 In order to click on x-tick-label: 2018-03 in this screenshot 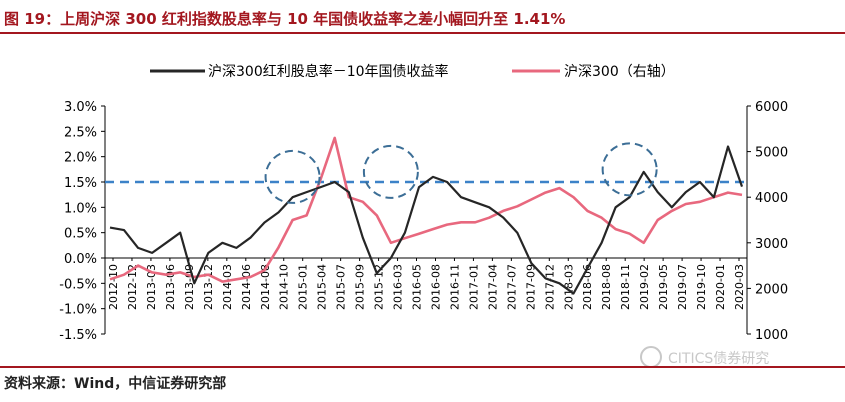, I will do `click(568, 287)`.